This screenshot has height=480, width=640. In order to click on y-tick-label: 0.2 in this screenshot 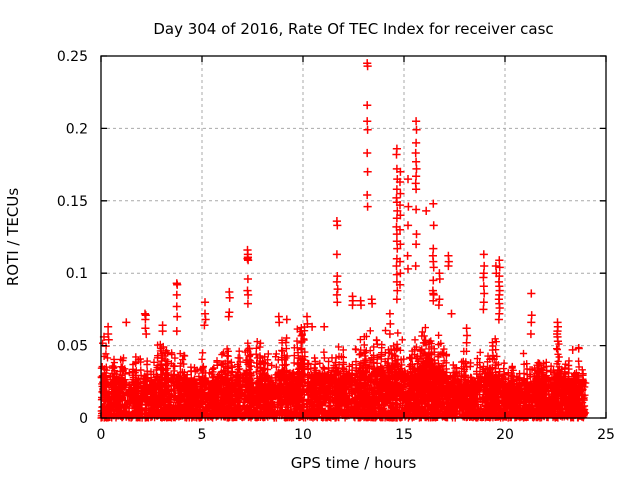, I will do `click(77, 129)`.